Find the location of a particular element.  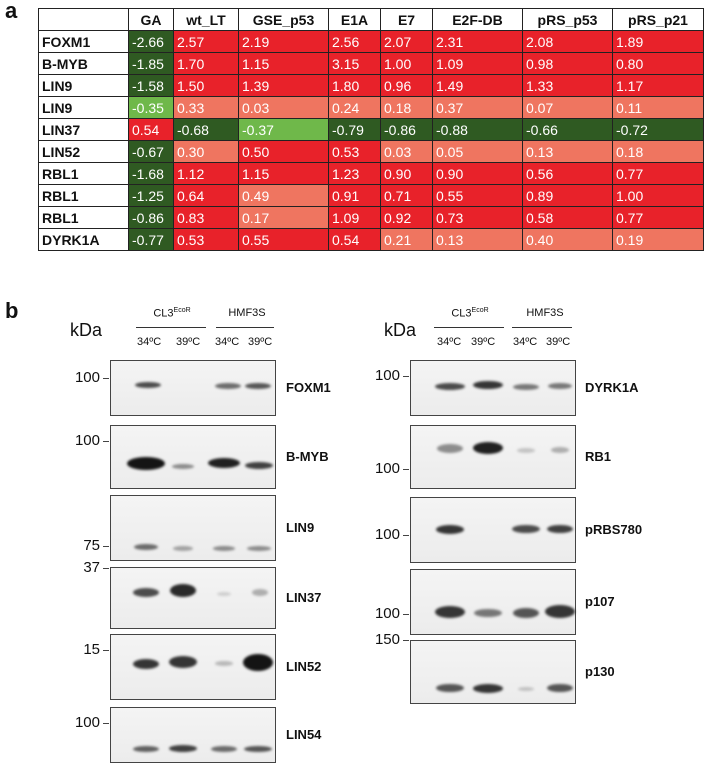

heatmap-column-header: E2F-DB is located at coordinates (477, 19).